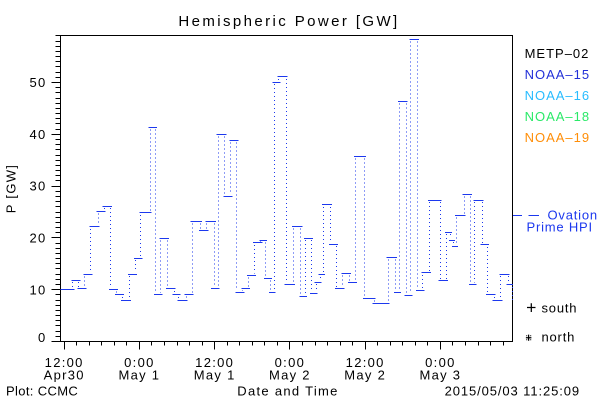  Describe the element at coordinates (37, 238) in the screenshot. I see `svg-text: 20` at that location.